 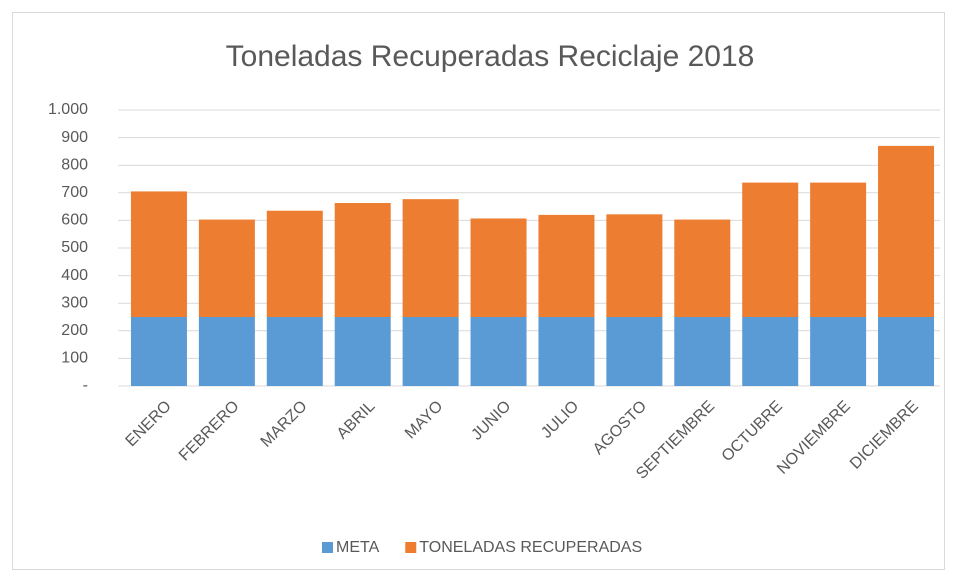 I want to click on legend-label: TONELADAS RECUPERADAS, so click(x=530, y=547).